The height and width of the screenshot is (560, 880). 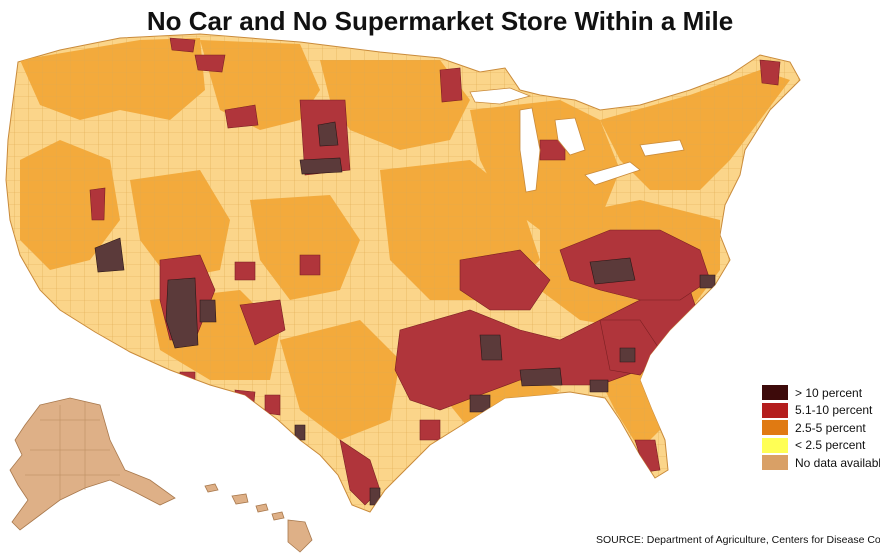 I want to click on alaska, so click(x=92, y=464).